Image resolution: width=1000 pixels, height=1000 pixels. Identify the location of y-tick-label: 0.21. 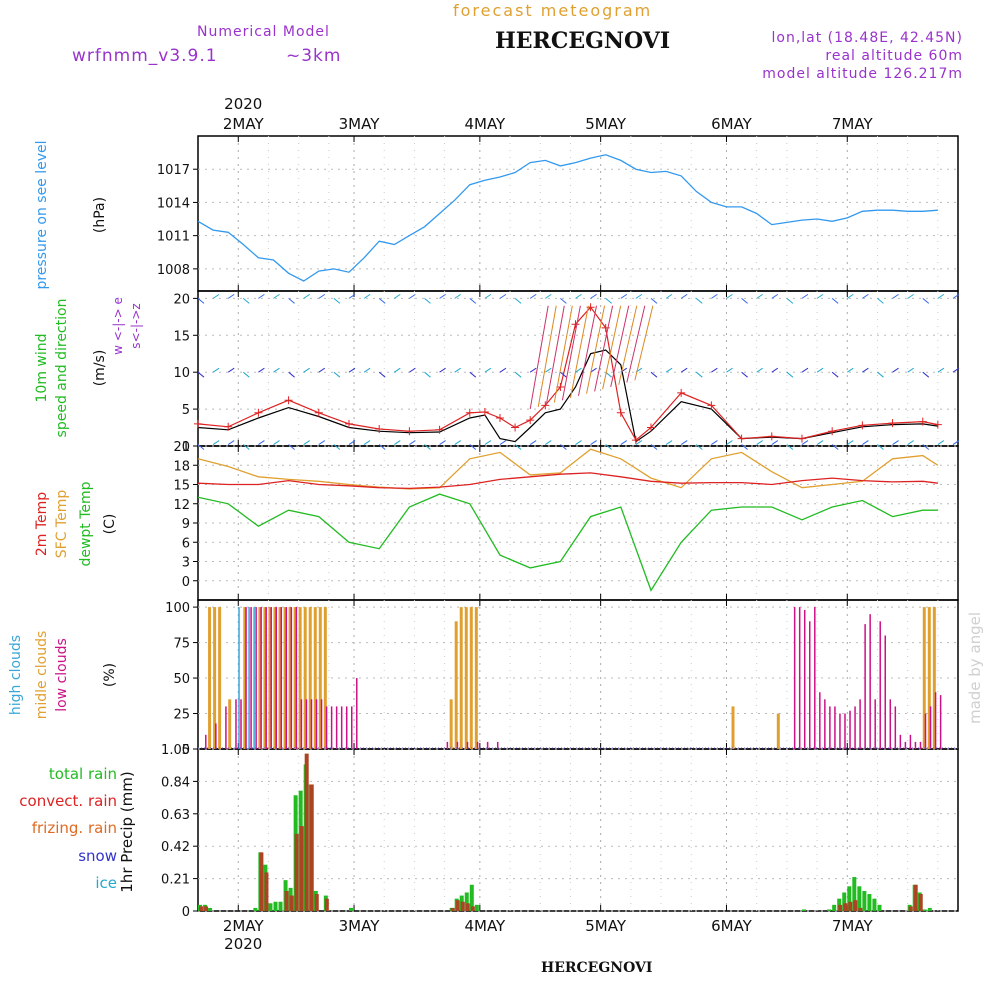
(175, 880).